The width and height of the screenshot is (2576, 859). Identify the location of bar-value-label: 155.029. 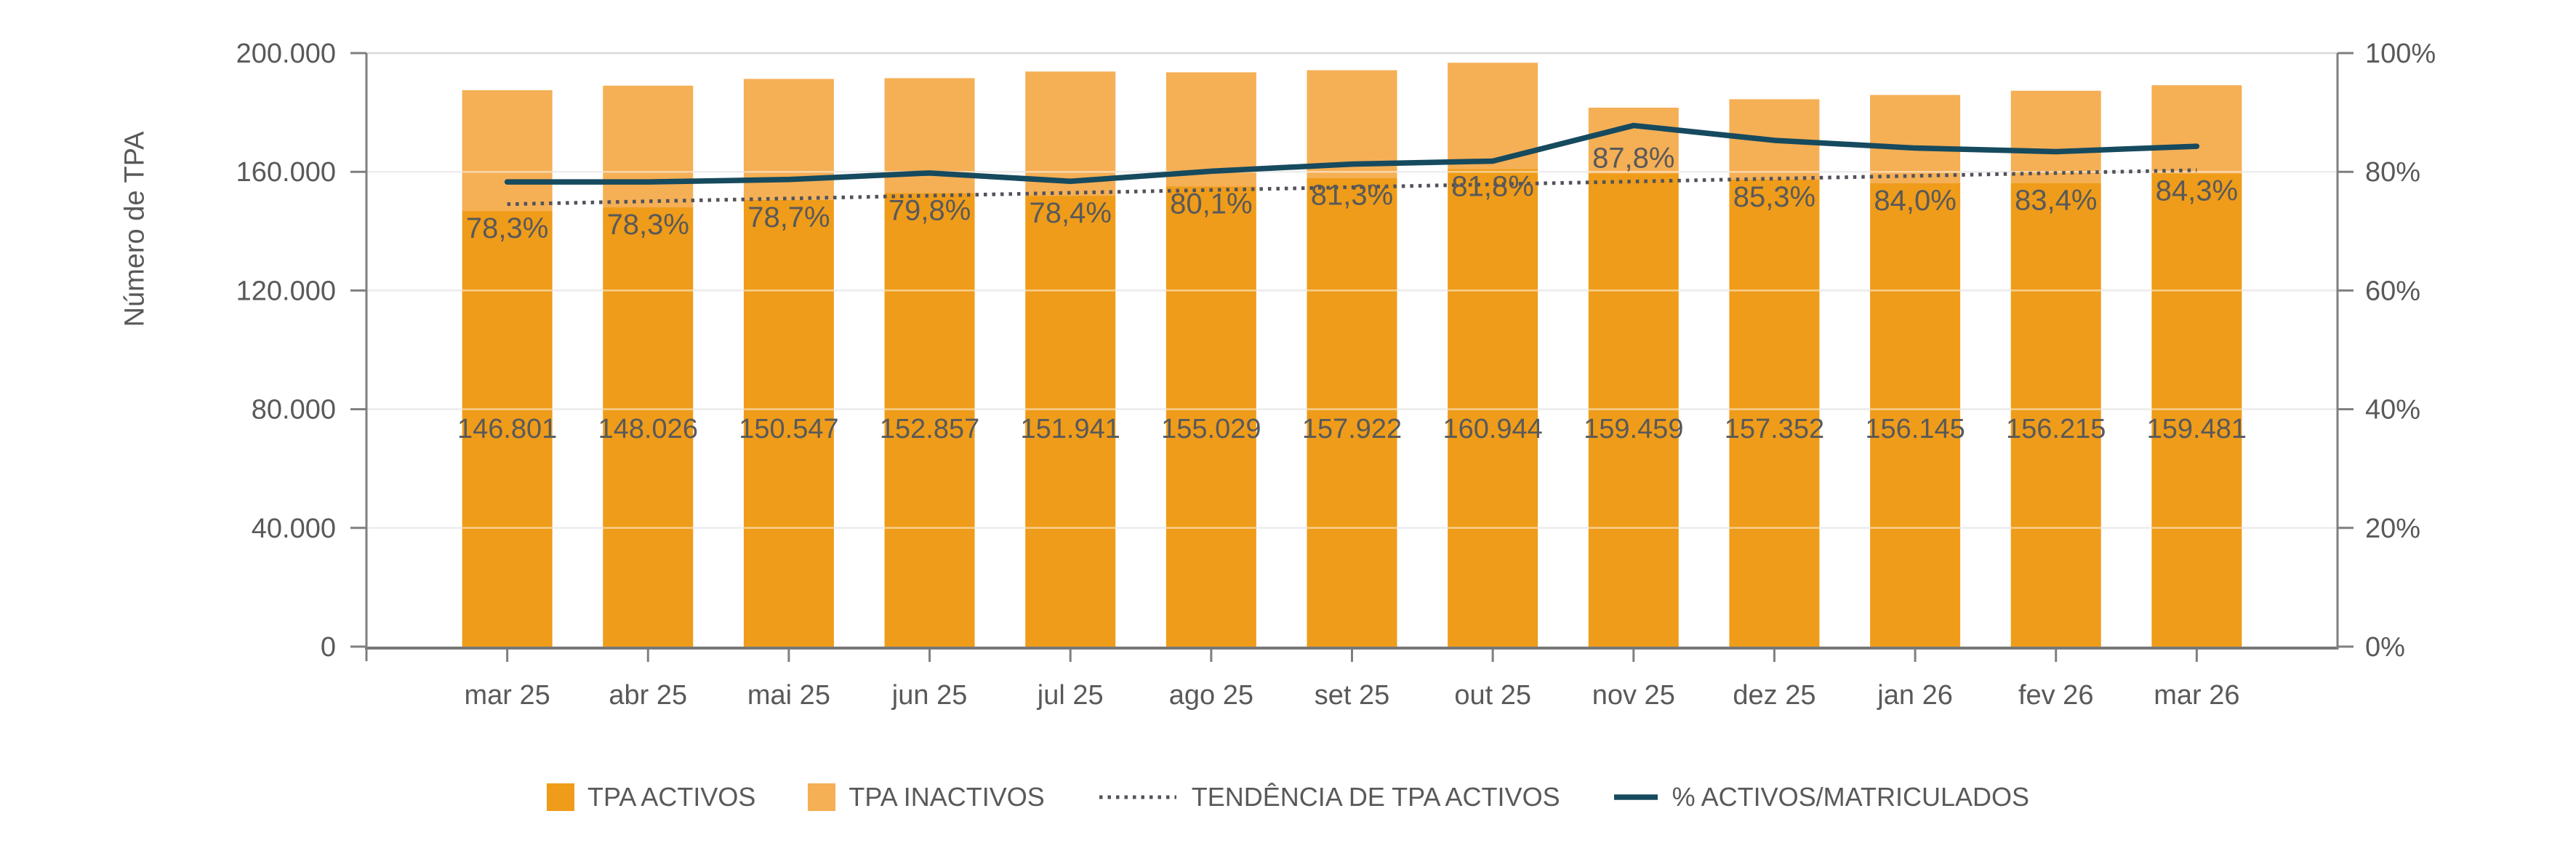
(1211, 429).